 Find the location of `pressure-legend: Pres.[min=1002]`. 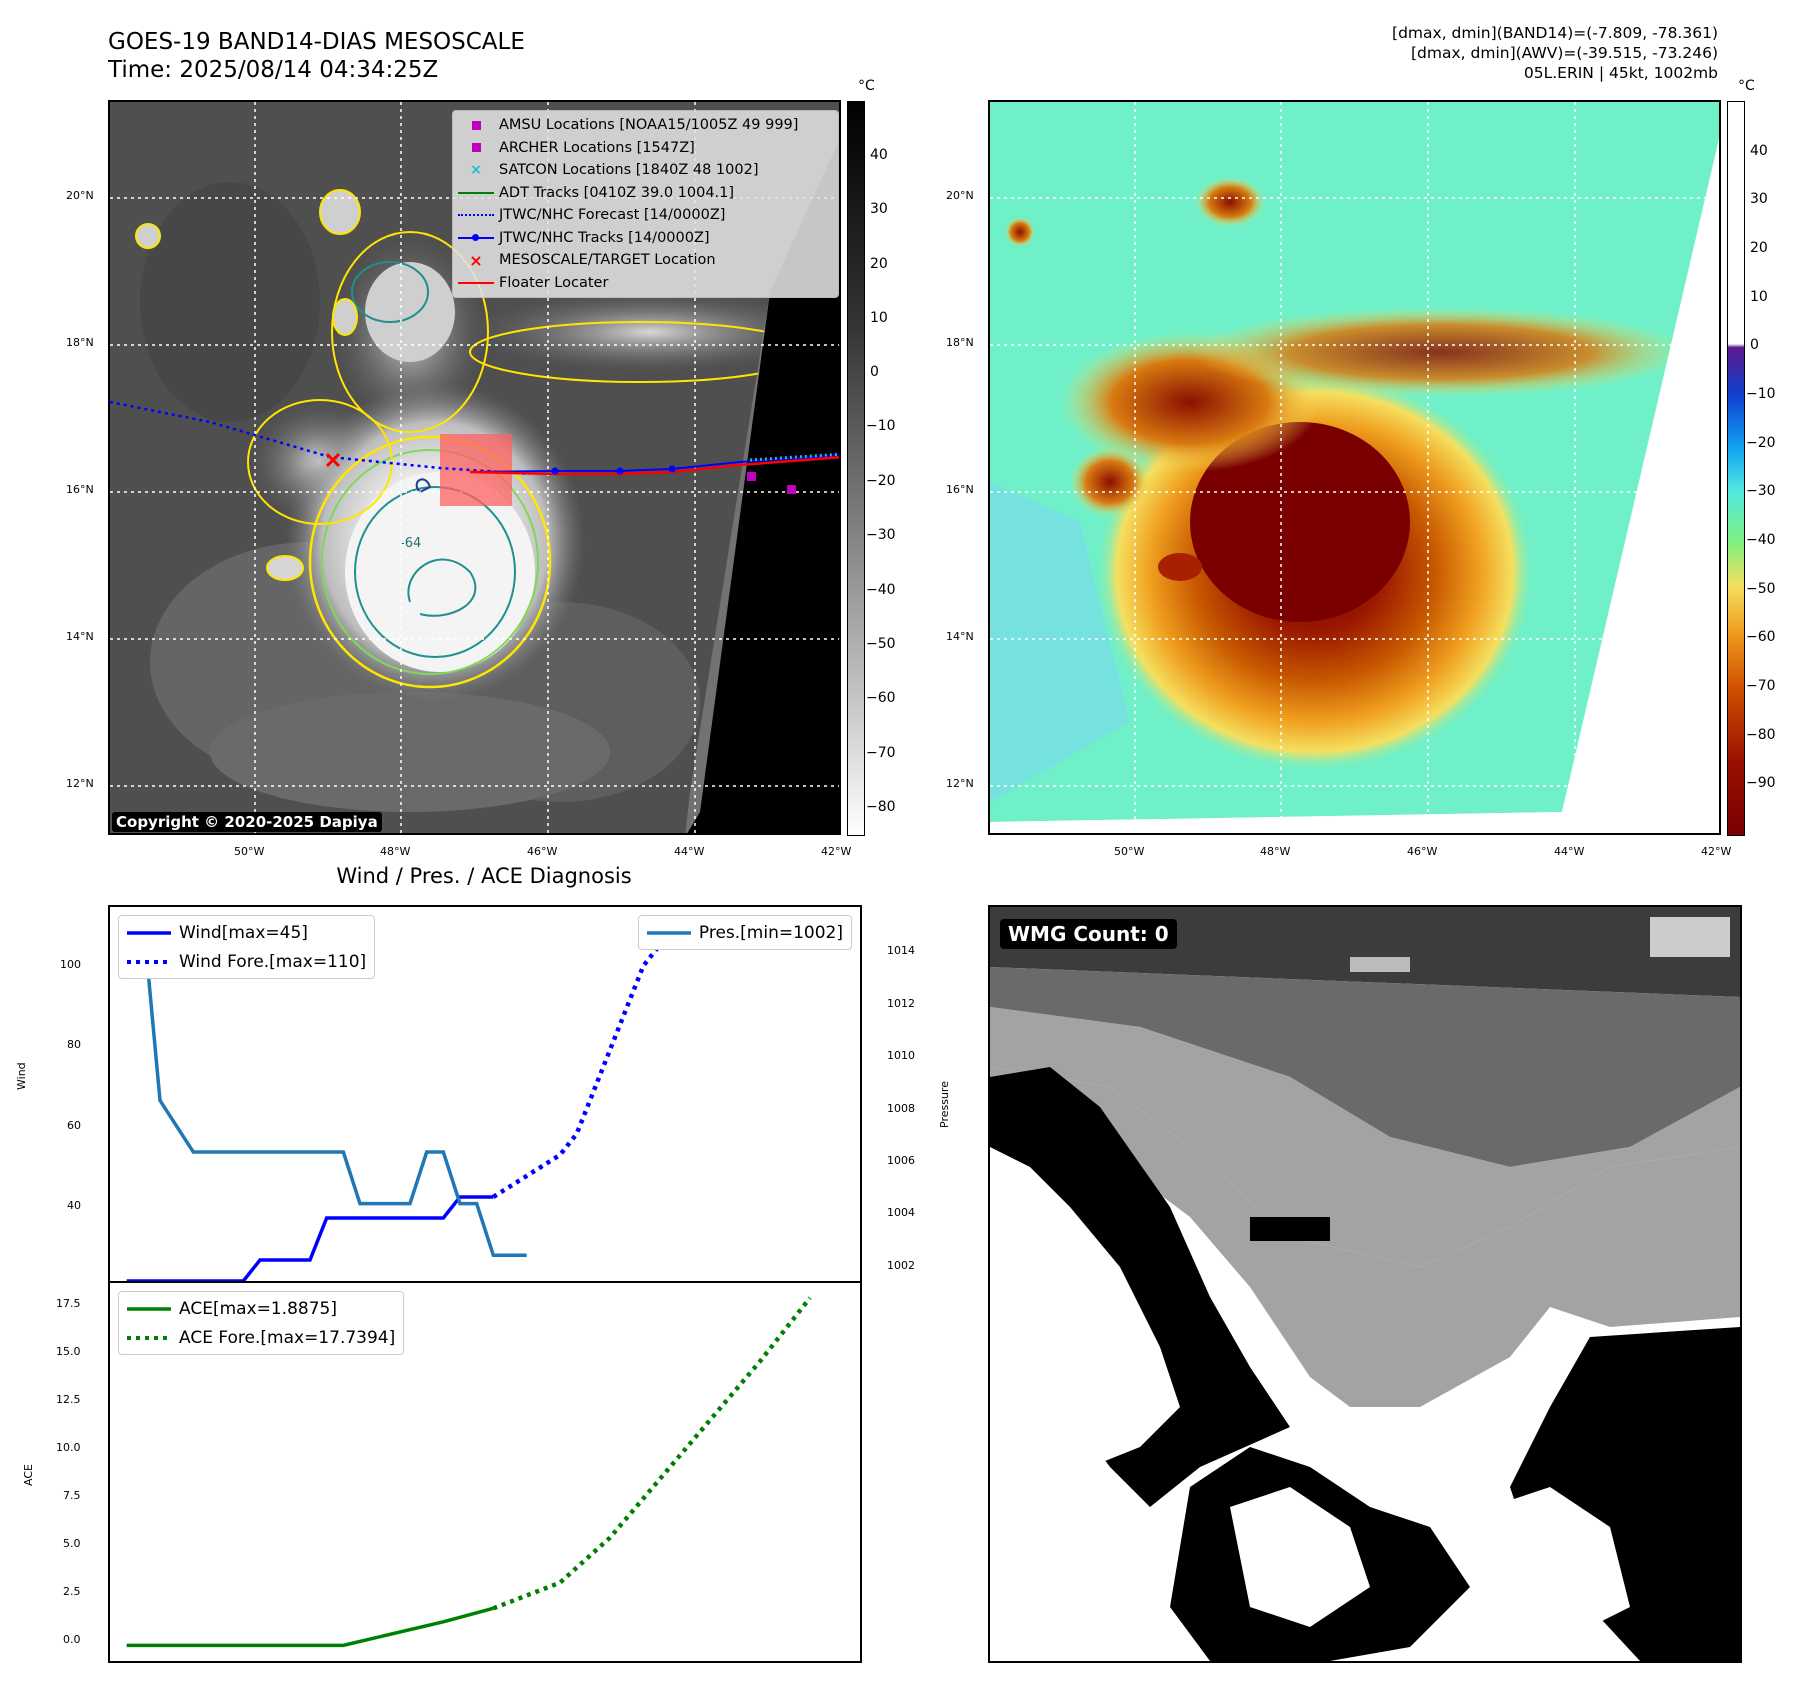

pressure-legend: Pres.[min=1002] is located at coordinates (744, 932).